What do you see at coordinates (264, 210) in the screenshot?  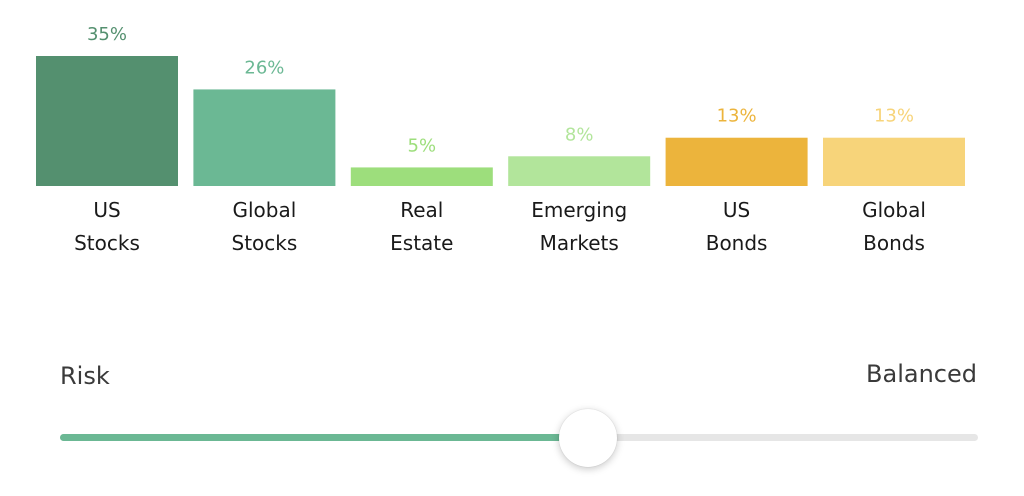 I see `category-label-1-line-0: Global` at bounding box center [264, 210].